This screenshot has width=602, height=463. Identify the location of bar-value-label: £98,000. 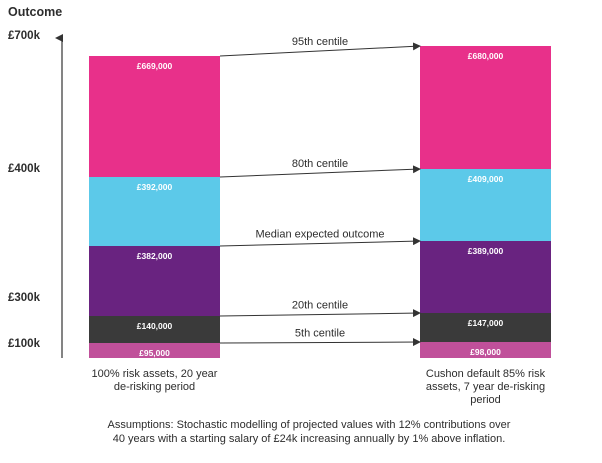
(485, 352).